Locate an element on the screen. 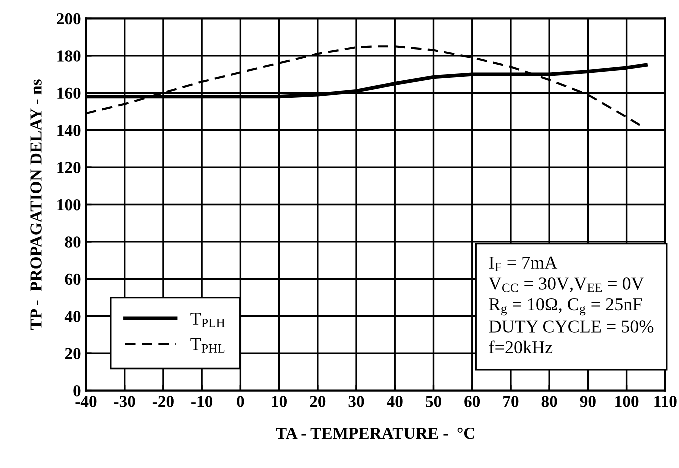 This screenshot has width=679, height=468. x-tick-label: -40 is located at coordinates (86, 402).